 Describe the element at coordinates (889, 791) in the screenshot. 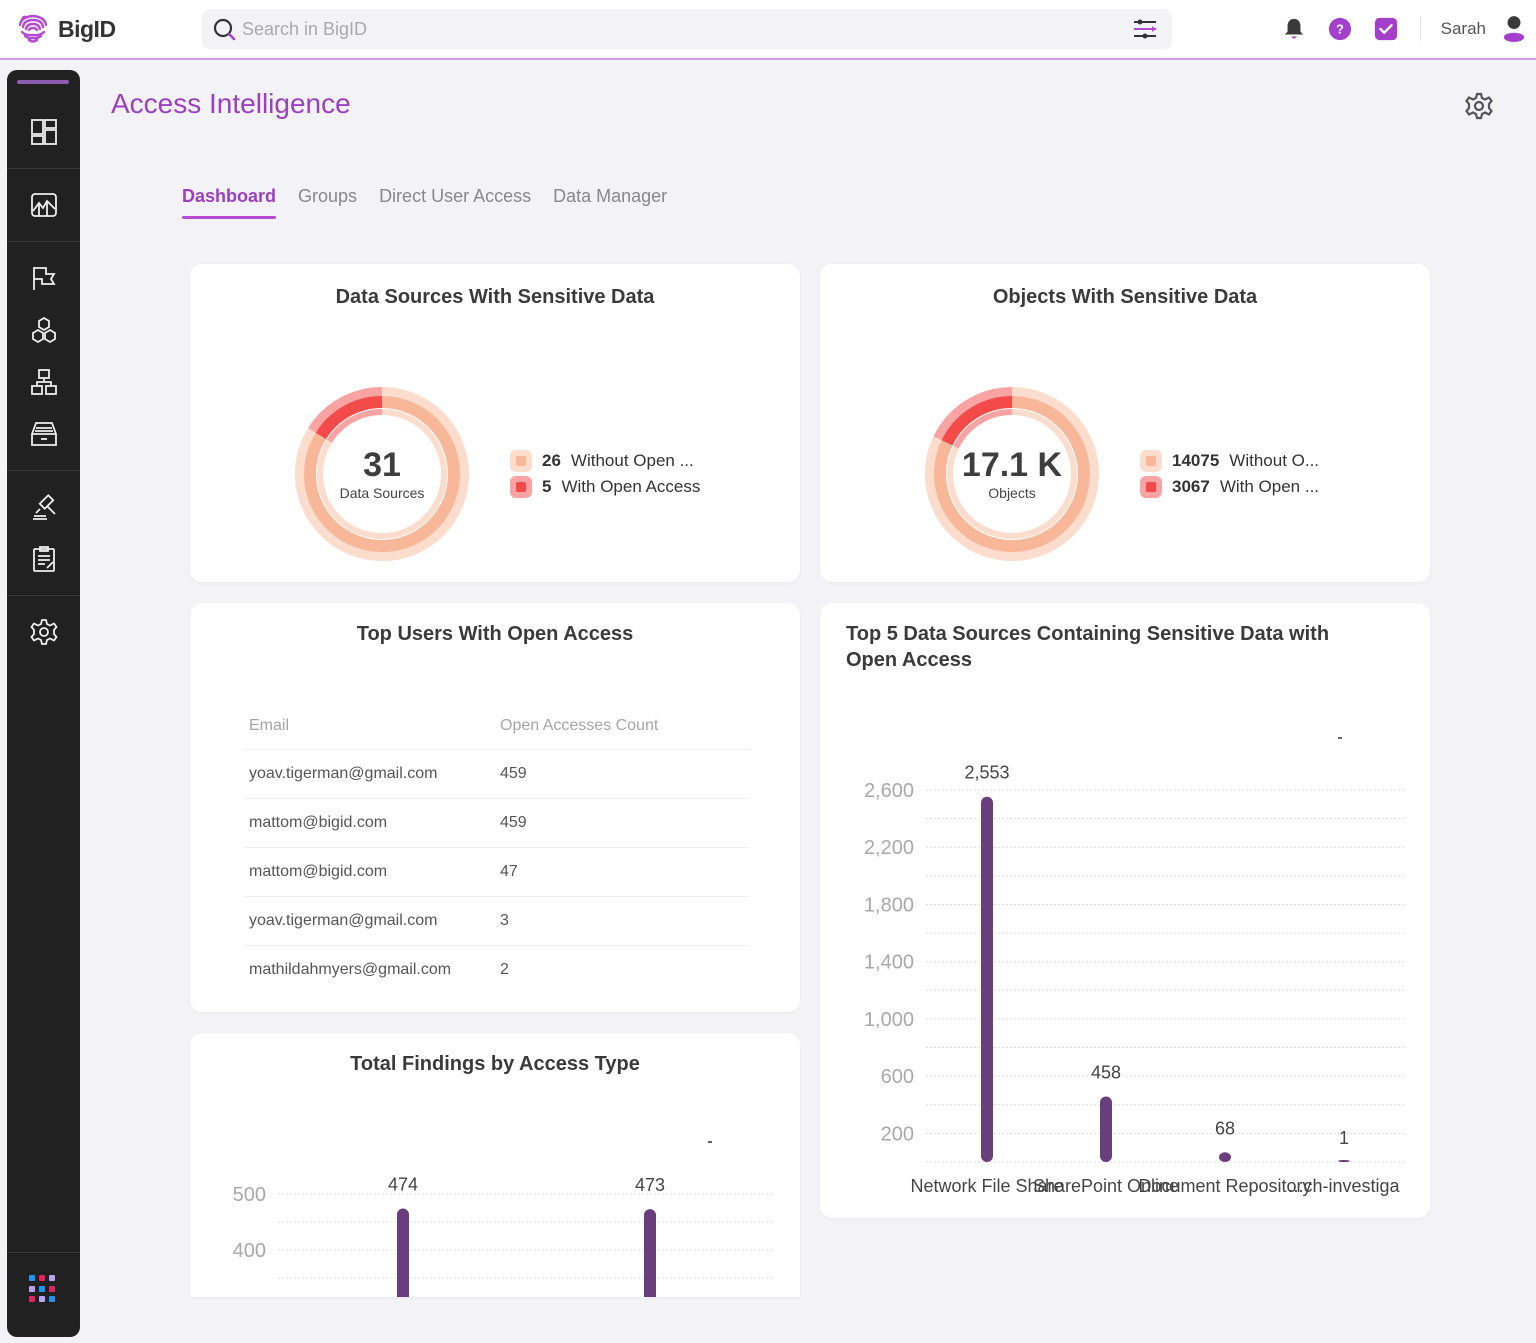

I see `y-tick-label: 2,600` at that location.